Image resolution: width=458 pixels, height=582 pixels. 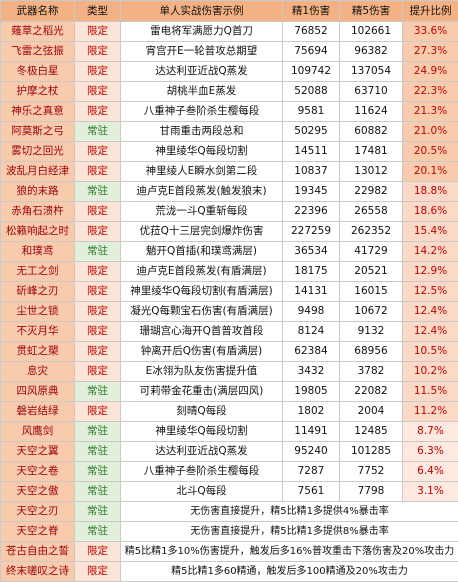 I want to click on increase-percent: 10.5%, so click(x=430, y=352).